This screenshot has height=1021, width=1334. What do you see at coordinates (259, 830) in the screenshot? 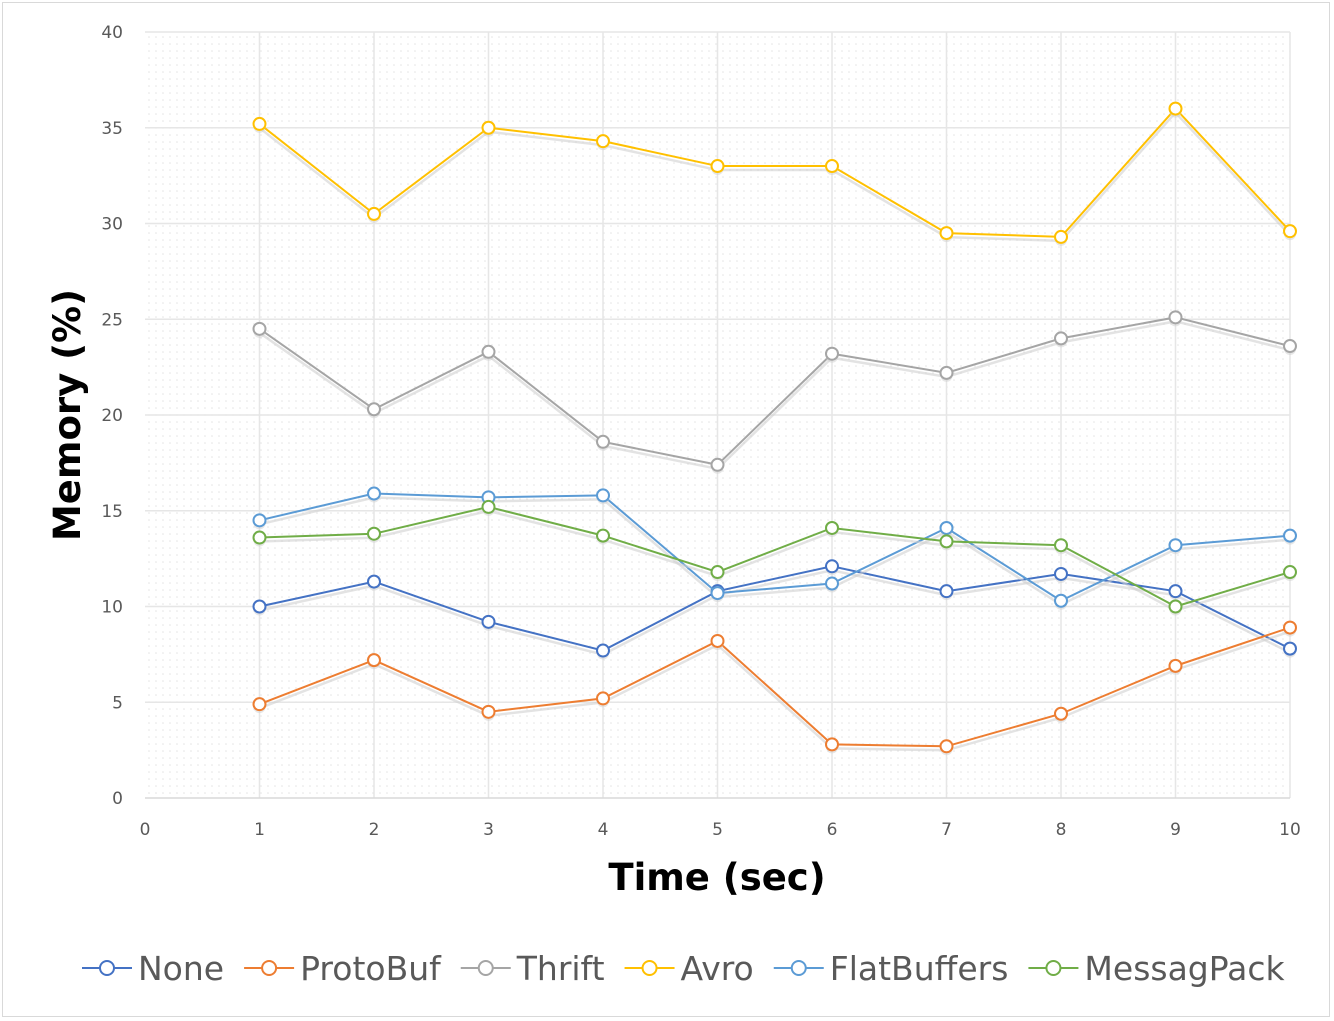
I see `x-tick-label: 1` at bounding box center [259, 830].